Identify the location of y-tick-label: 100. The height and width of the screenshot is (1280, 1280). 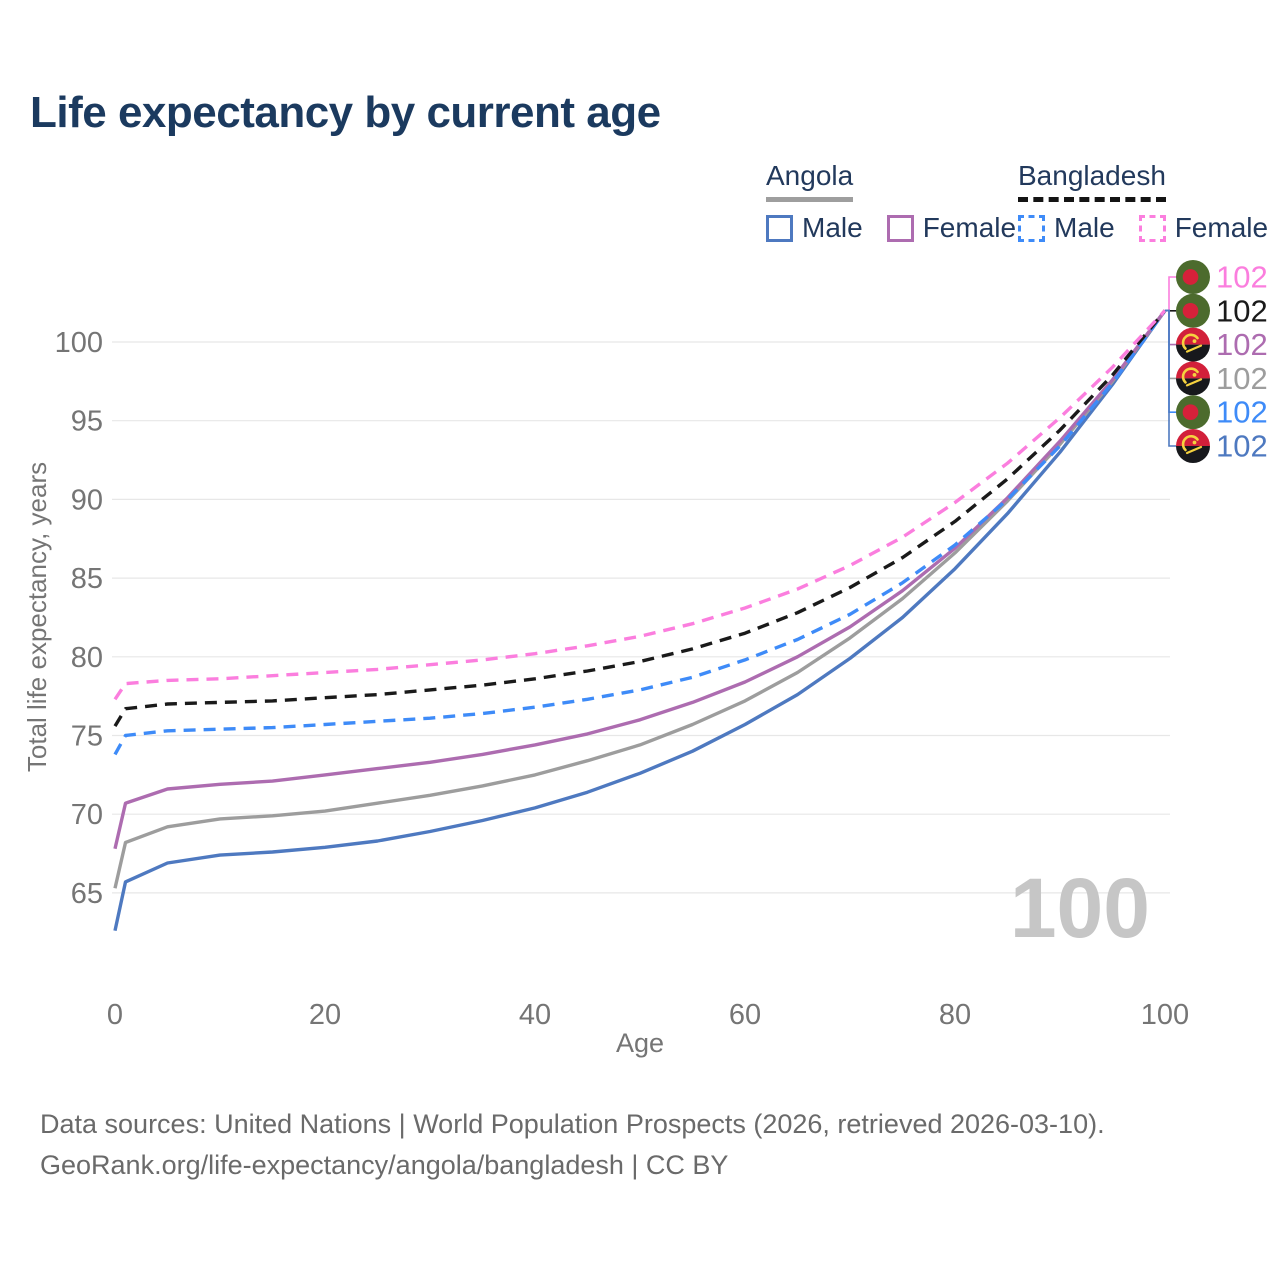
(79, 343).